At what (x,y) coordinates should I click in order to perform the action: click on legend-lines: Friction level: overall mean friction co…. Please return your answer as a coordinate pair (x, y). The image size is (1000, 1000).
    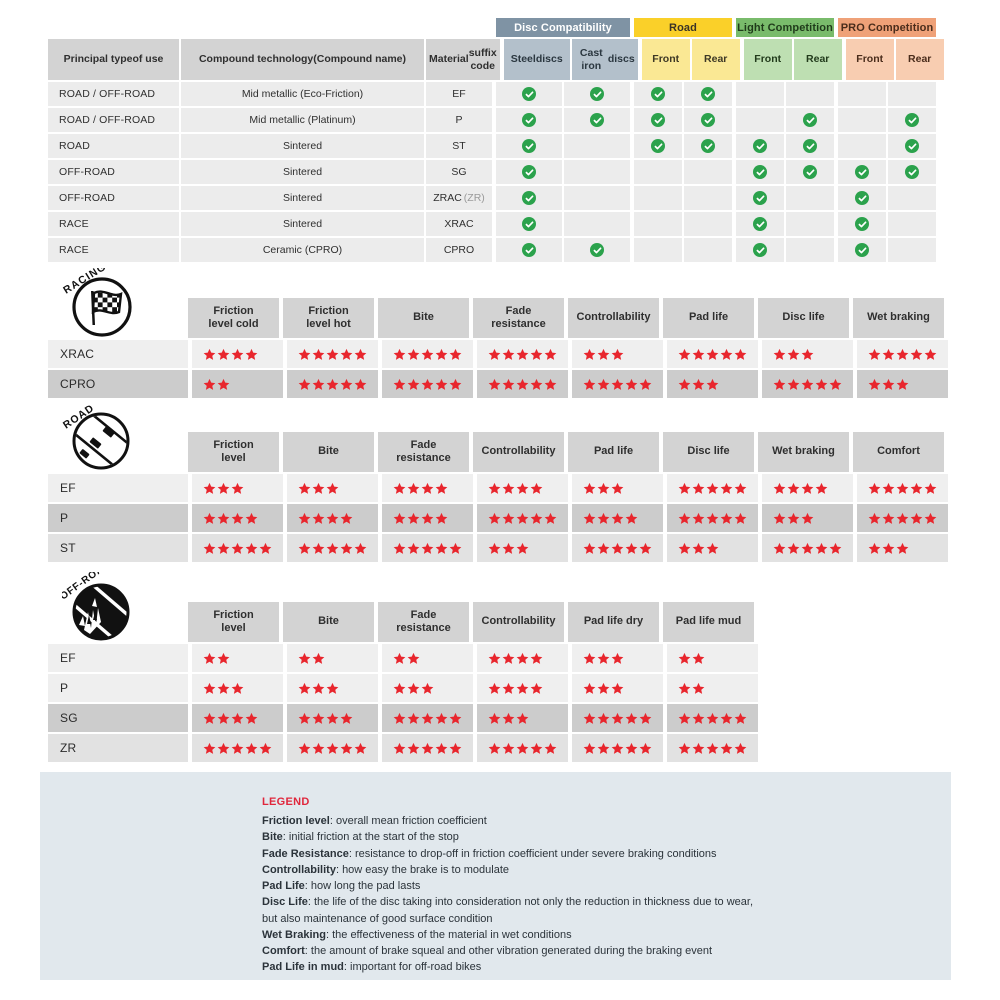
    Looking at the image, I should click on (592, 894).